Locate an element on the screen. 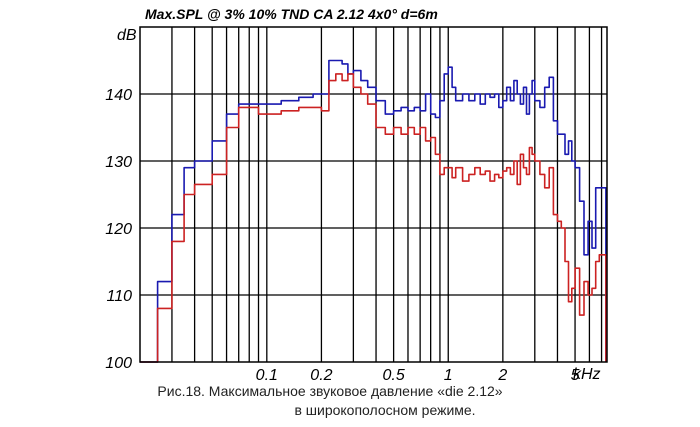 Image resolution: width=700 pixels, height=427 pixels. y-tick-label: 130 is located at coordinates (118, 162).